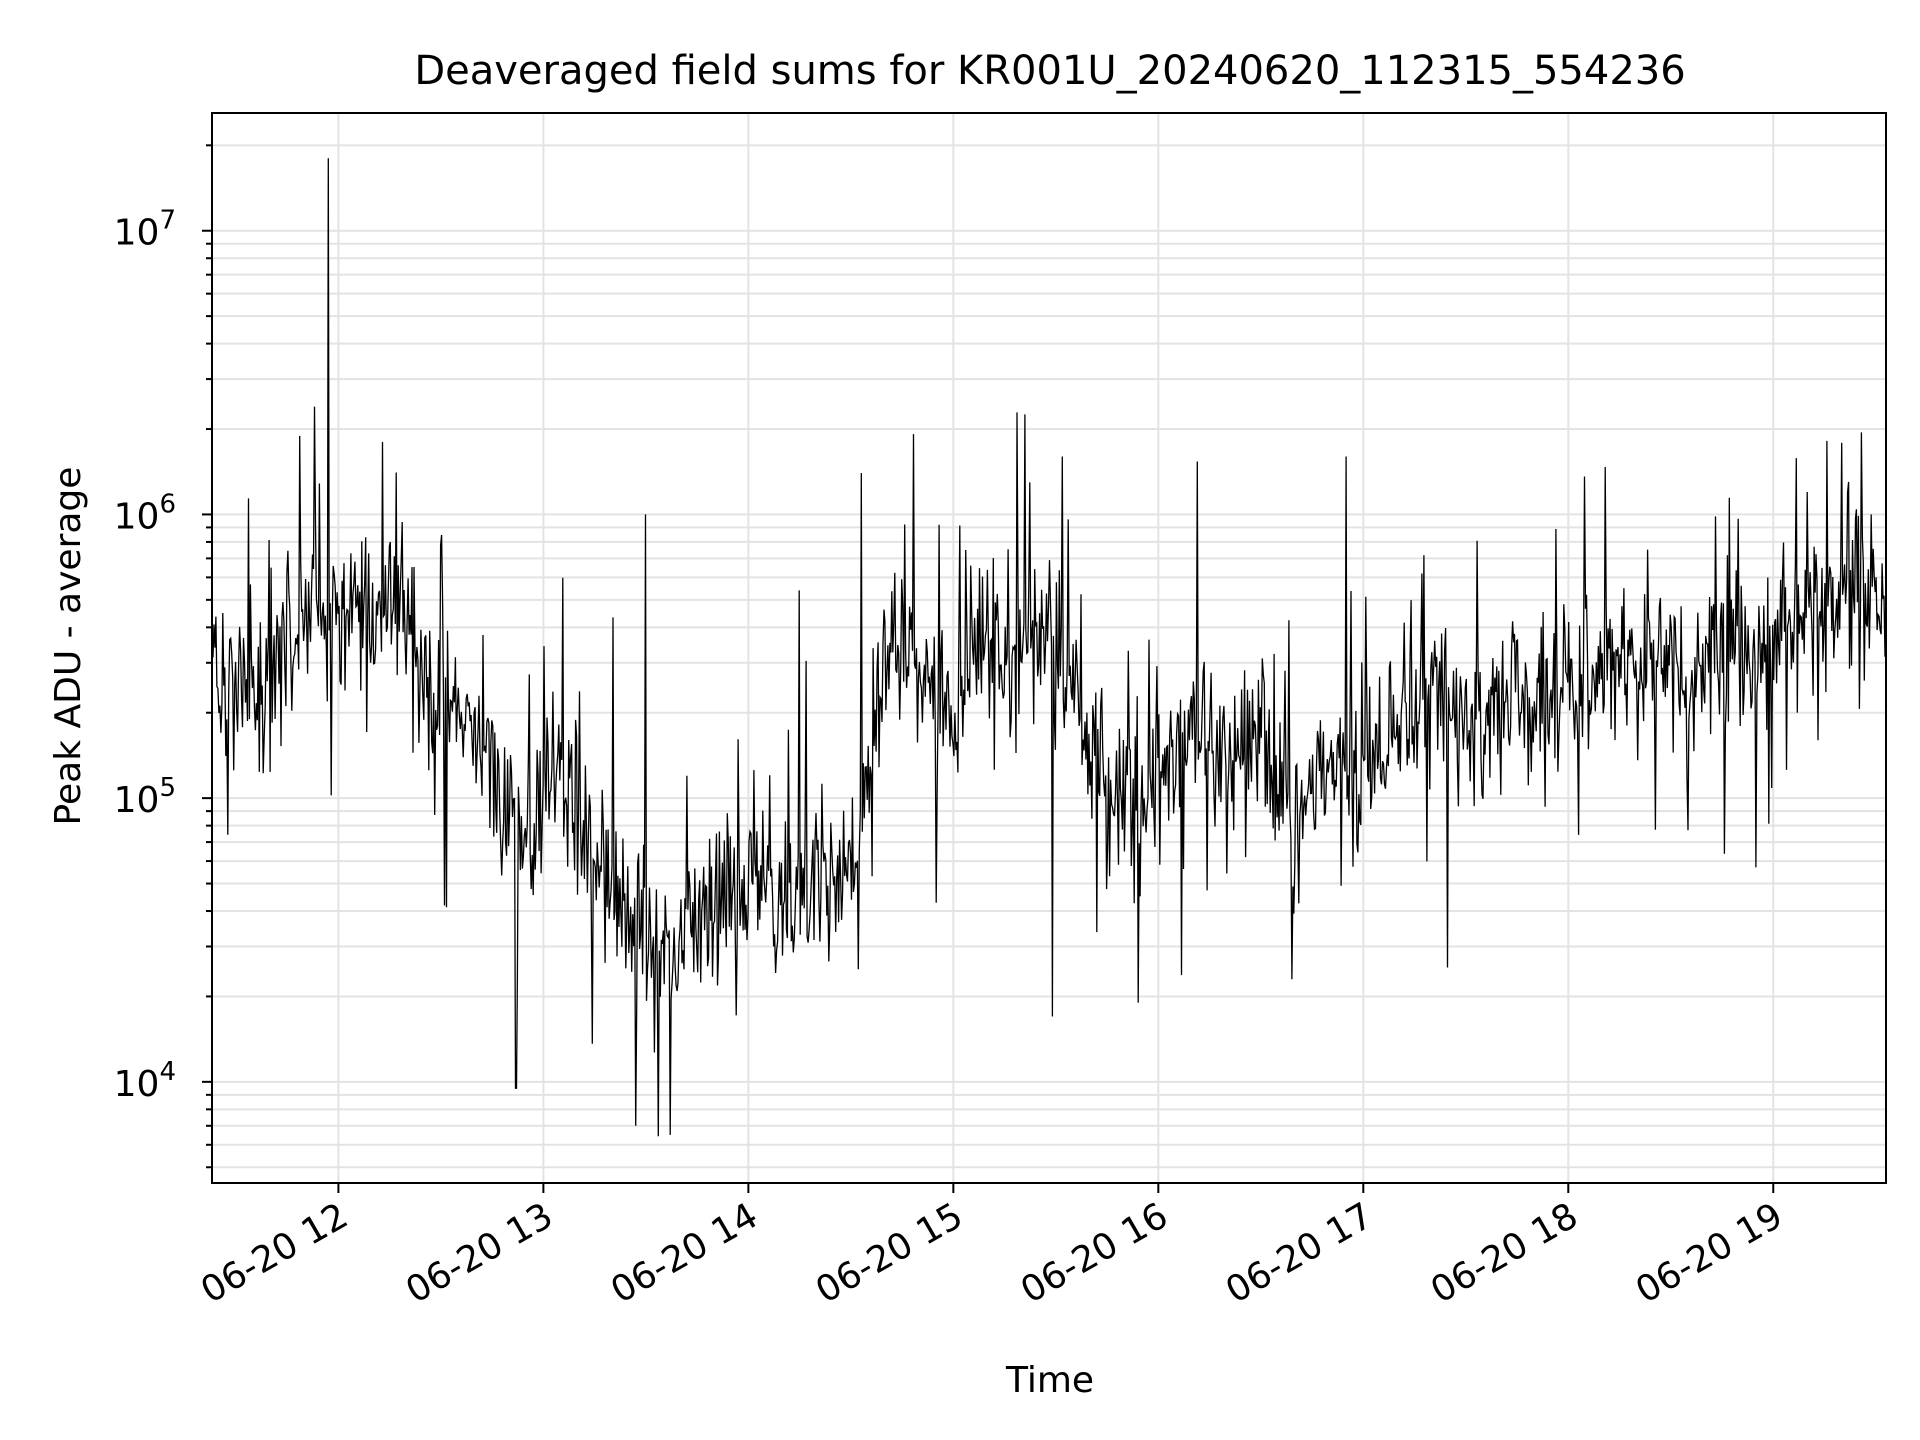 This screenshot has width=1920, height=1440. I want to click on y-tick-label: 10⁵, so click(145, 797).